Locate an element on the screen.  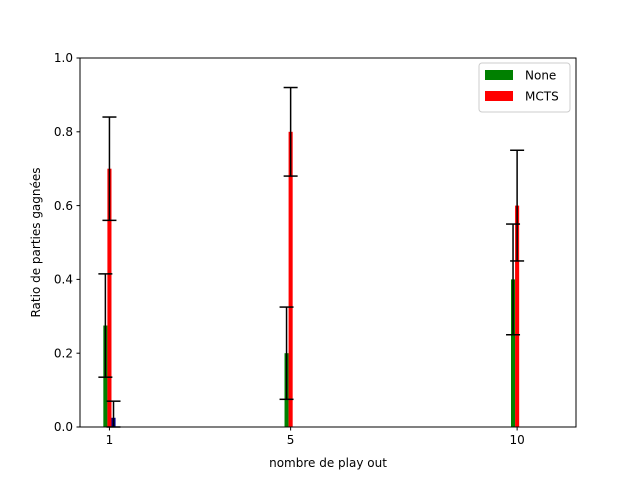
legend-swatch-mcts is located at coordinates (499, 96).